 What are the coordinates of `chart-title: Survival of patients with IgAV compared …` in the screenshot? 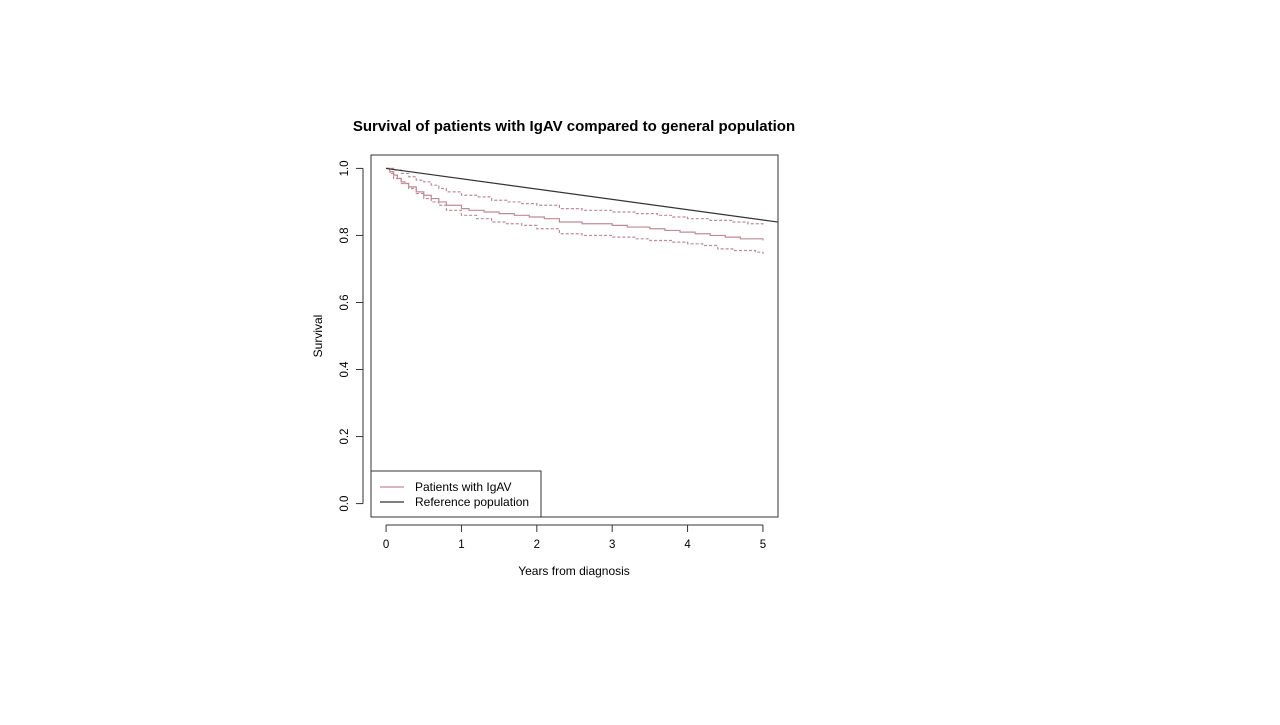 It's located at (574, 126).